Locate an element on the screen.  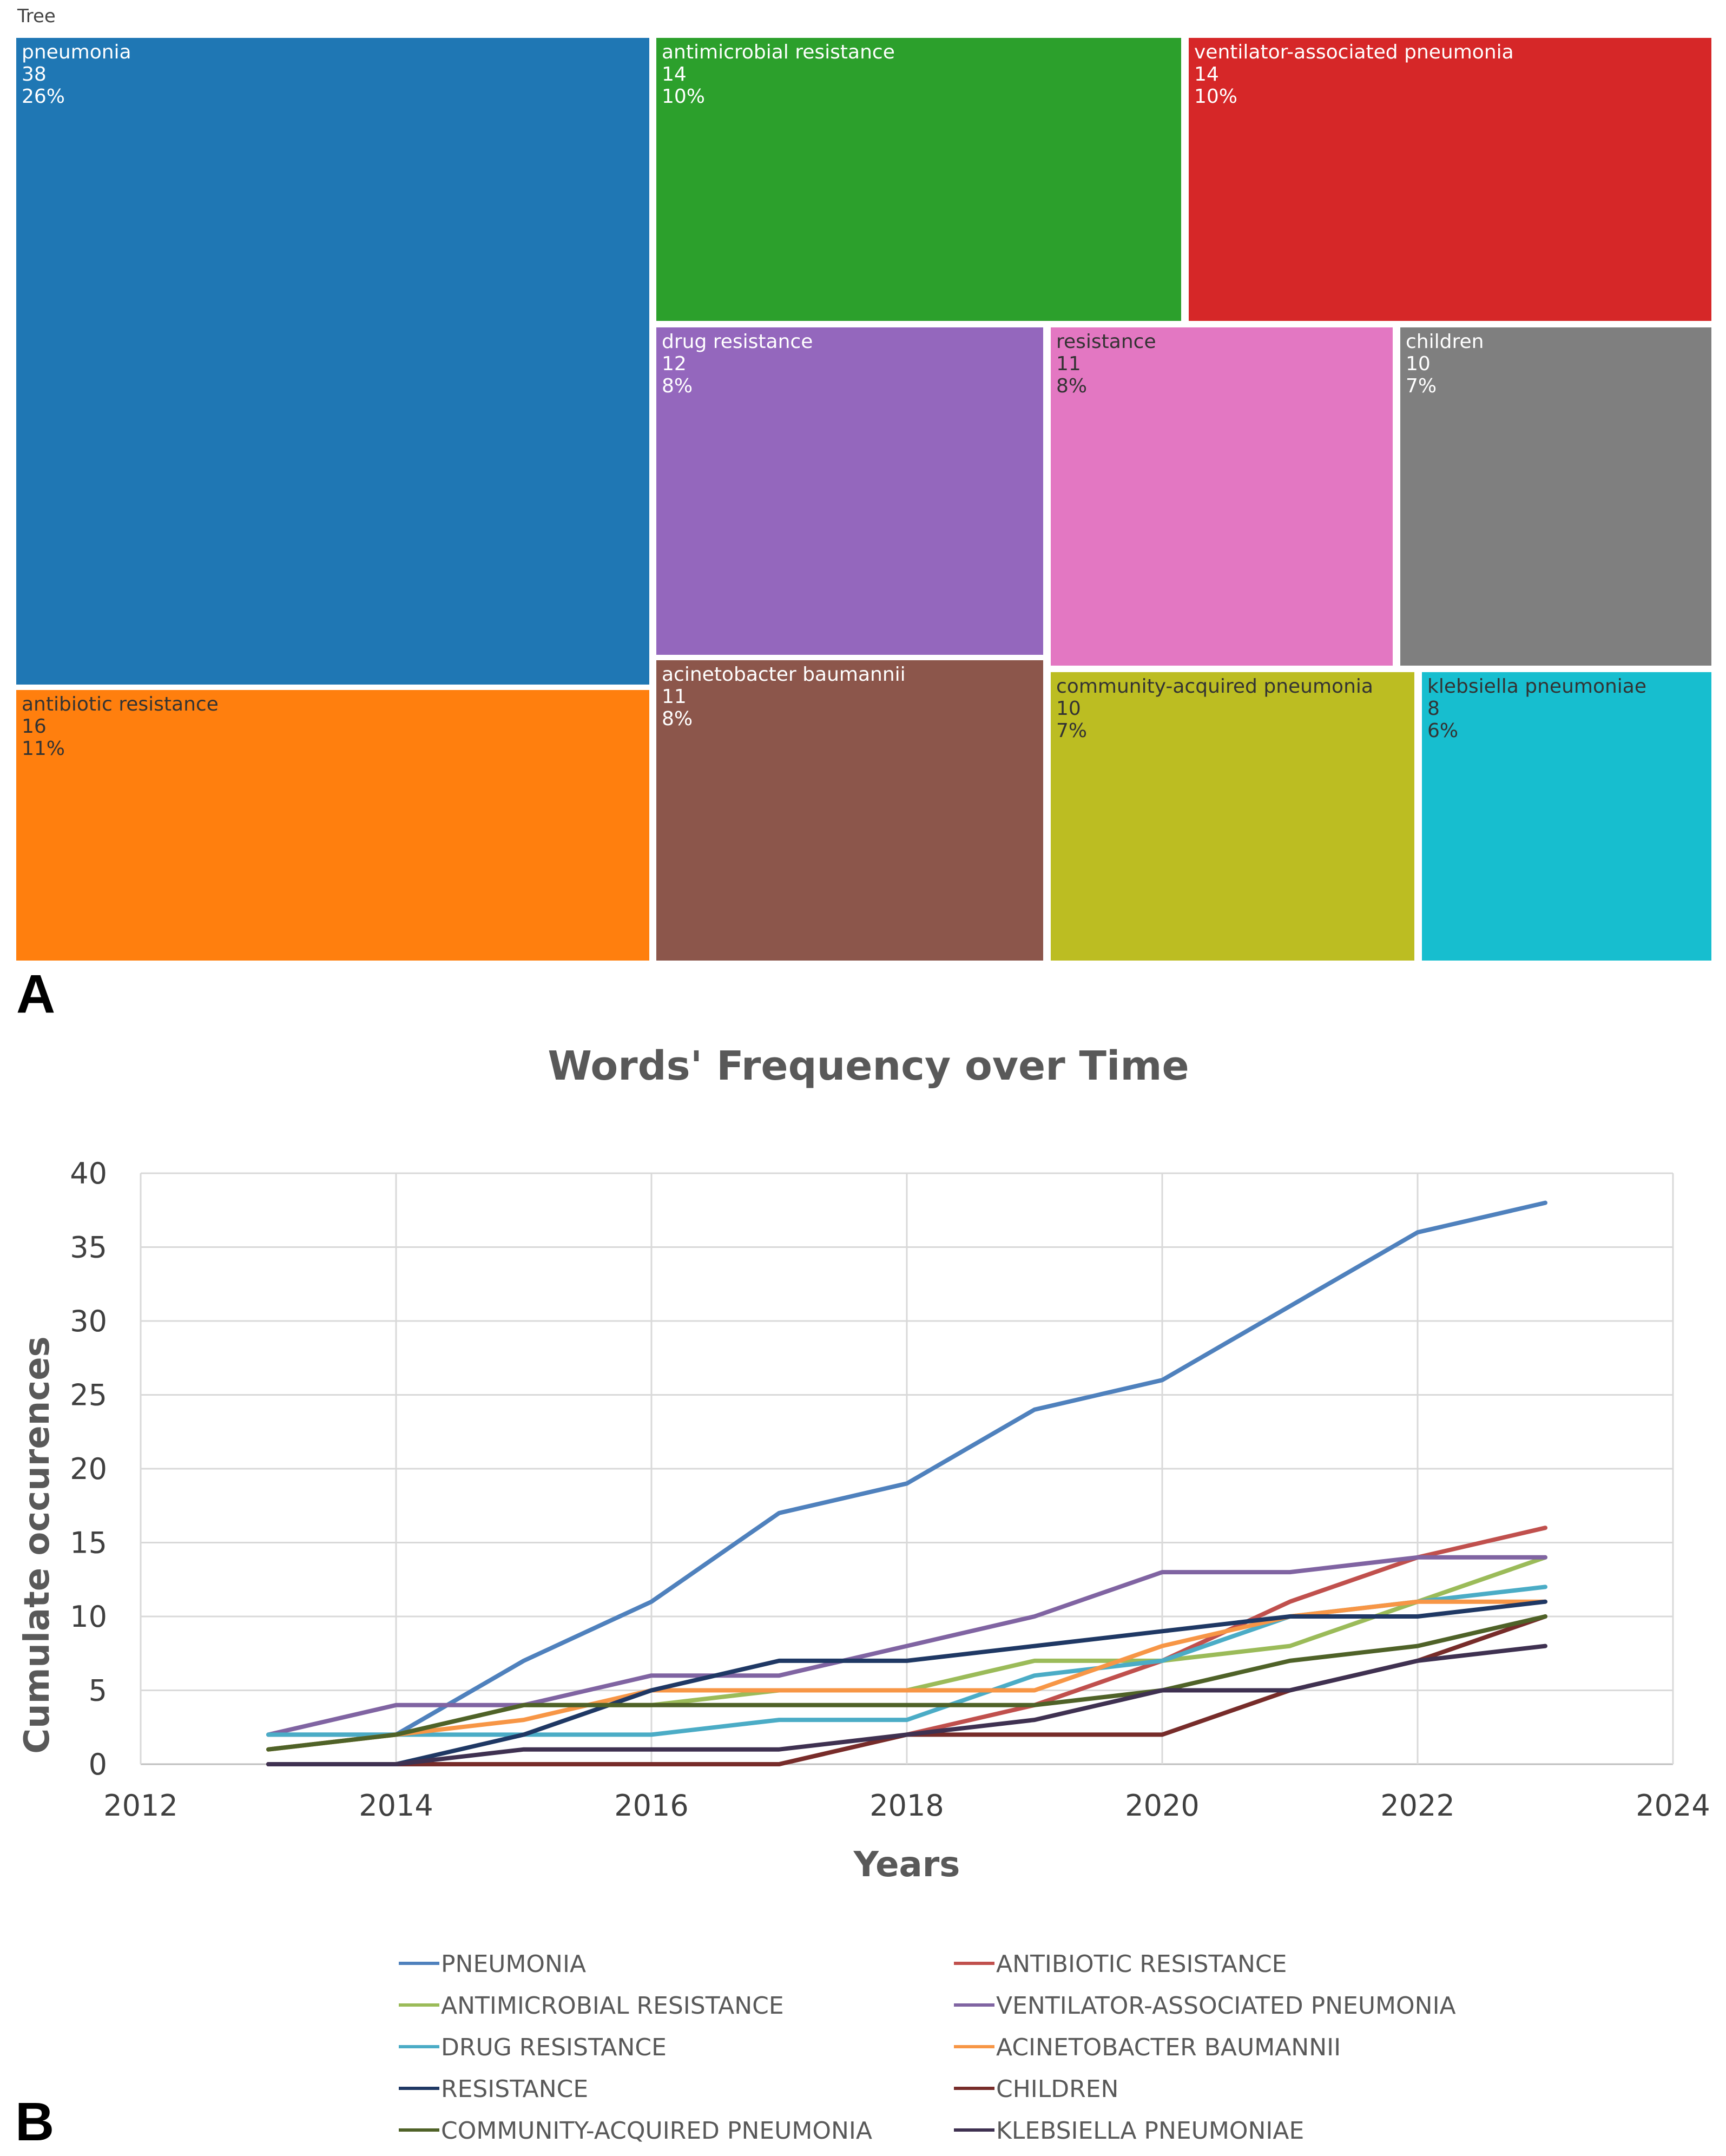
series-line-resistance is located at coordinates (906, 1682).